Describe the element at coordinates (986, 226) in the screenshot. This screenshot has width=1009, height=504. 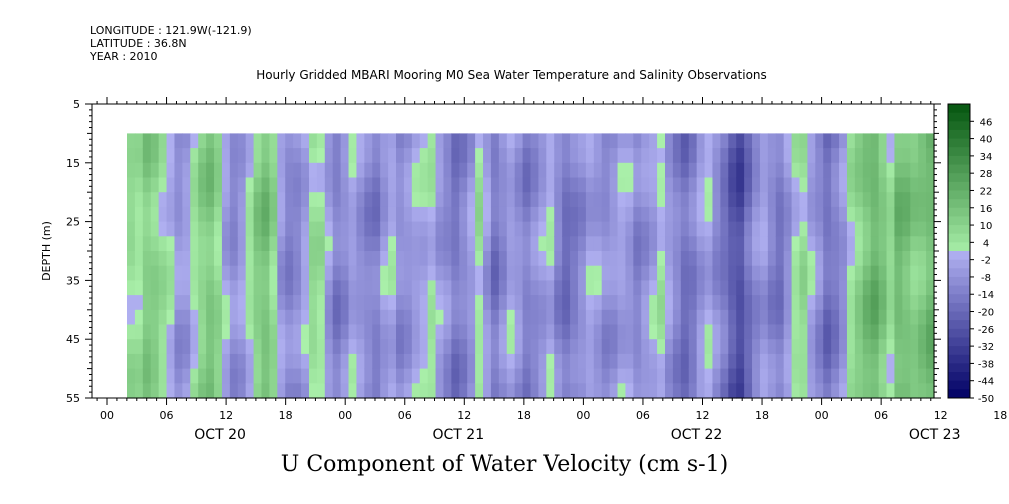
I see `colorbar-label: 10` at that location.